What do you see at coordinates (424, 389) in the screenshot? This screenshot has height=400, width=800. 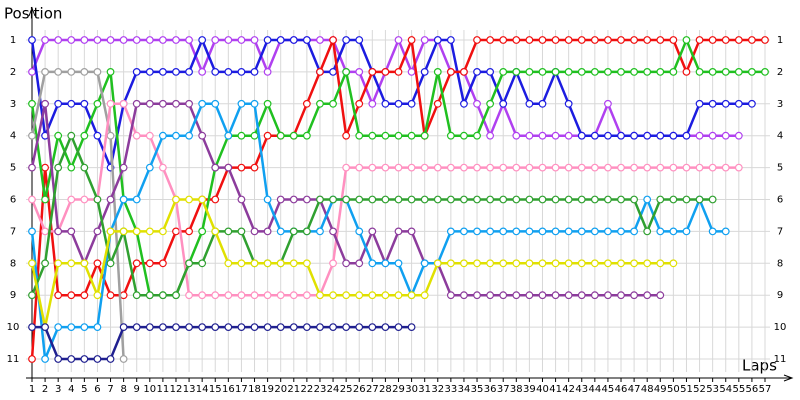 I see `x-tick-label: 31` at bounding box center [424, 389].